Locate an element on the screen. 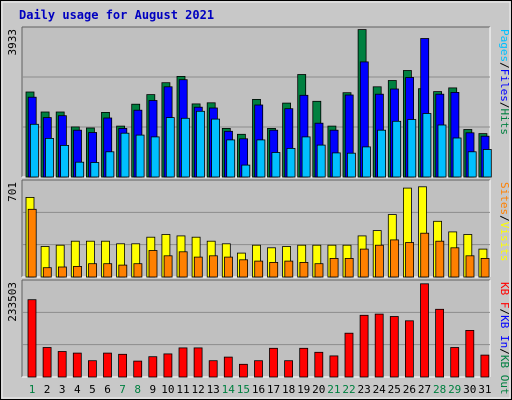  y-axis-max-label: 3933 is located at coordinates (12, 42).